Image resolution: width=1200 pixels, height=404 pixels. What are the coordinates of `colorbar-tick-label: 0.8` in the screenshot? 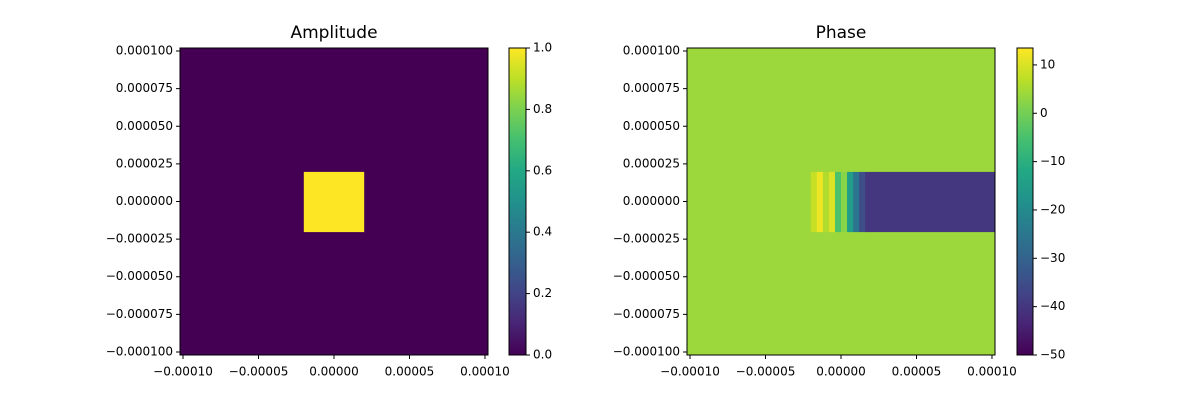 It's located at (542, 109).